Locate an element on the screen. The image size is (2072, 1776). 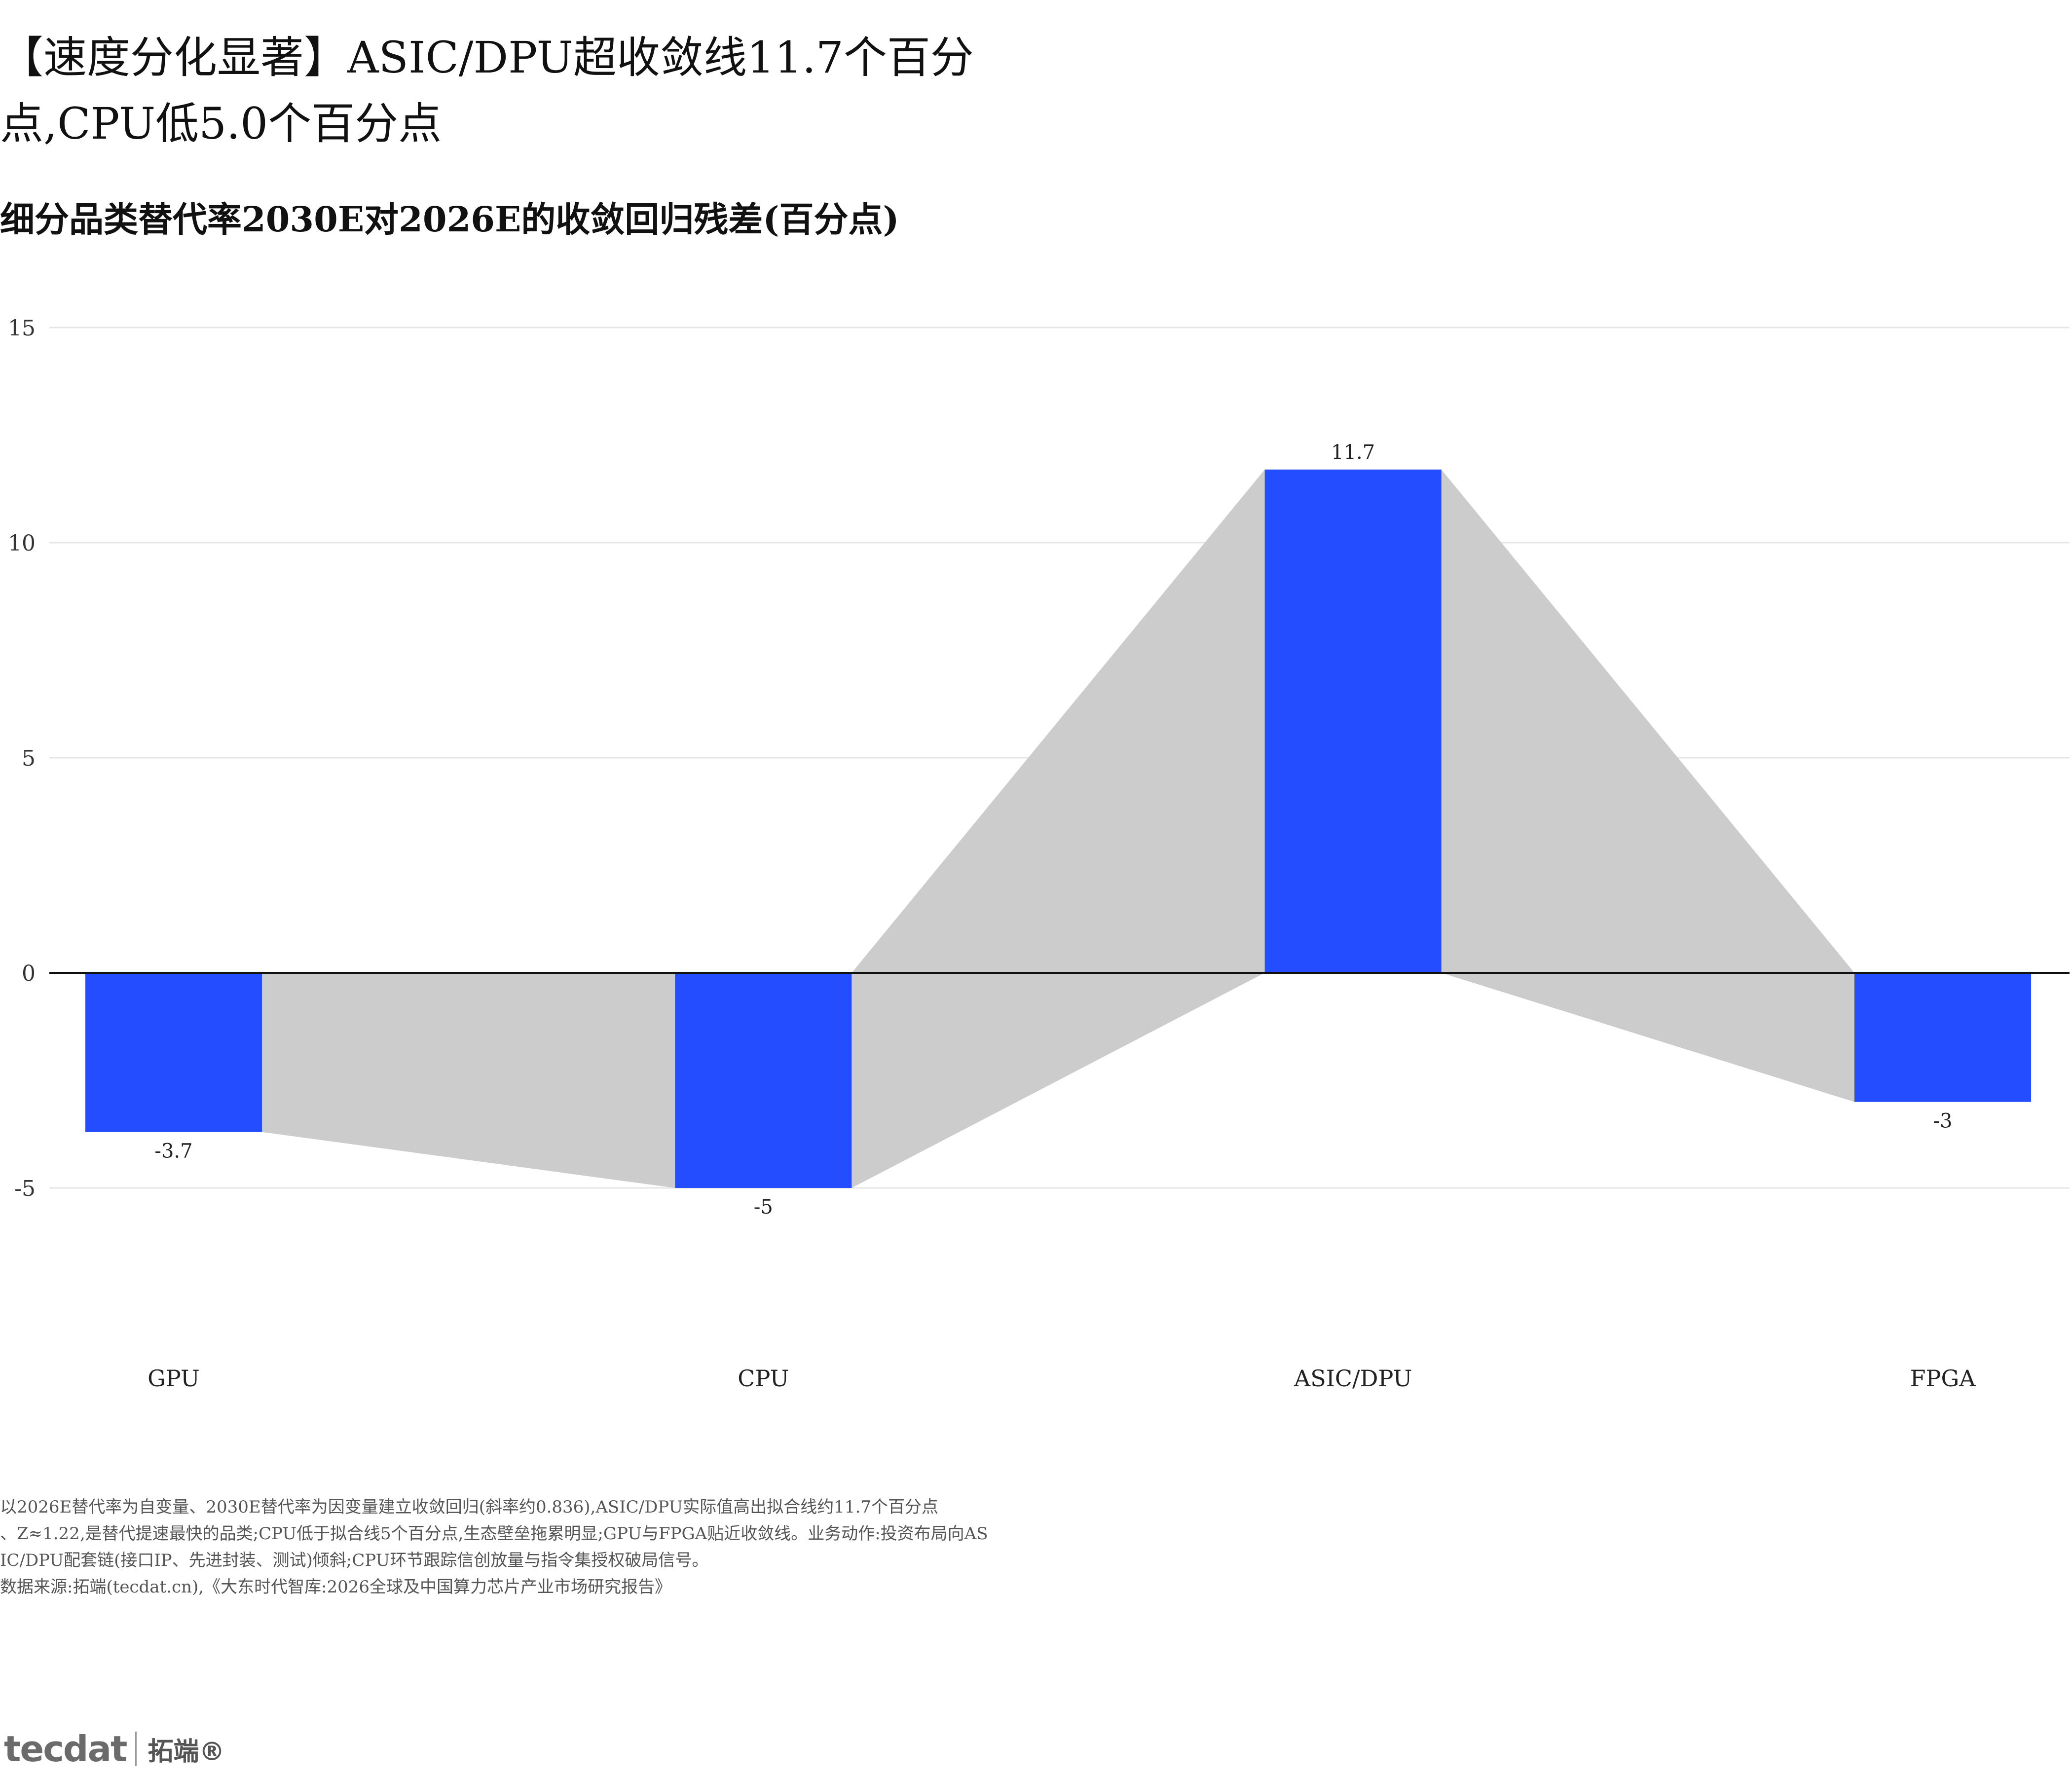
y-tick-label: 5 is located at coordinates (29, 759).